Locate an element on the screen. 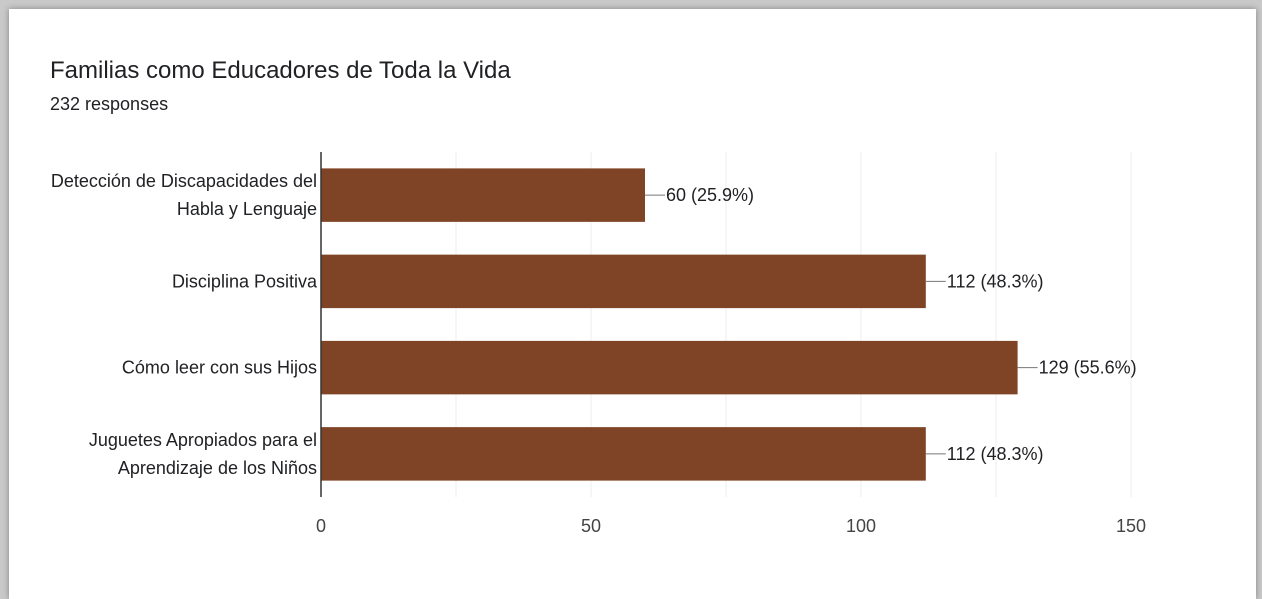  category-label: Detección de Discapacidades del is located at coordinates (184, 181).